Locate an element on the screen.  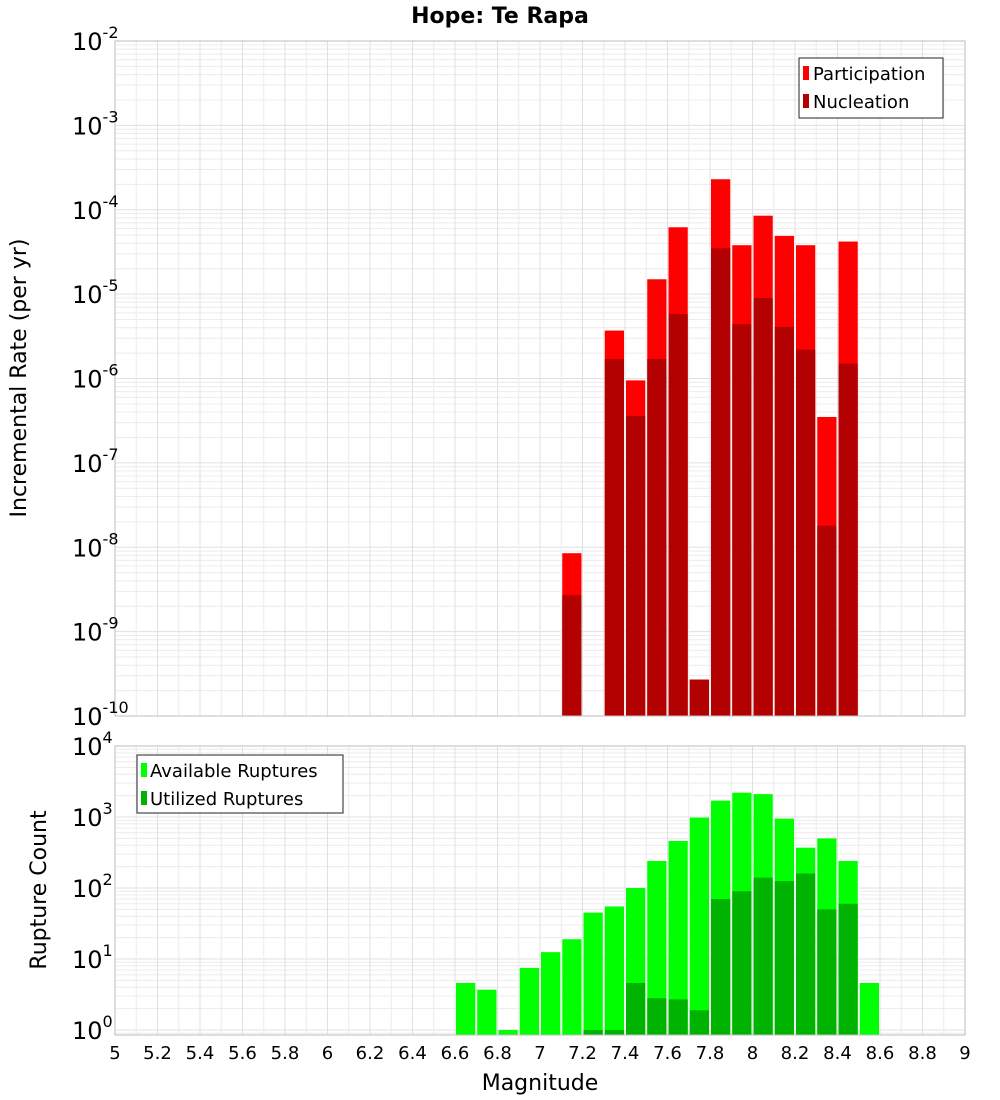
rate-legend-box is located at coordinates (871, 88).